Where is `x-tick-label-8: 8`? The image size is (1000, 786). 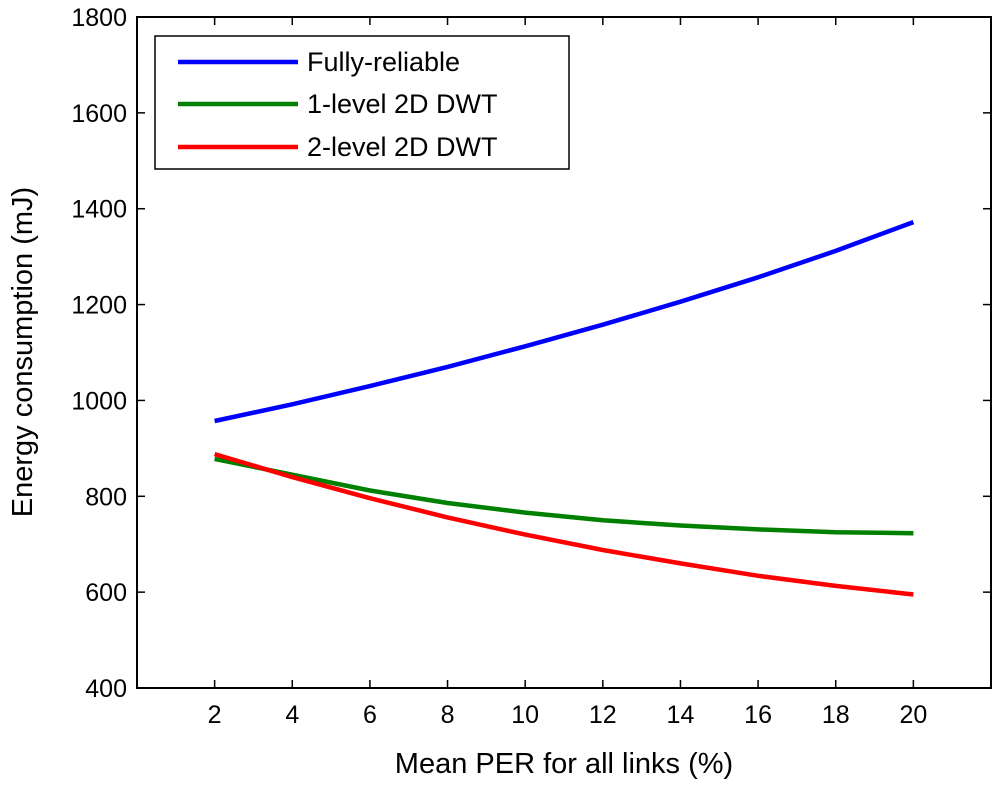 x-tick-label-8: 8 is located at coordinates (448, 715).